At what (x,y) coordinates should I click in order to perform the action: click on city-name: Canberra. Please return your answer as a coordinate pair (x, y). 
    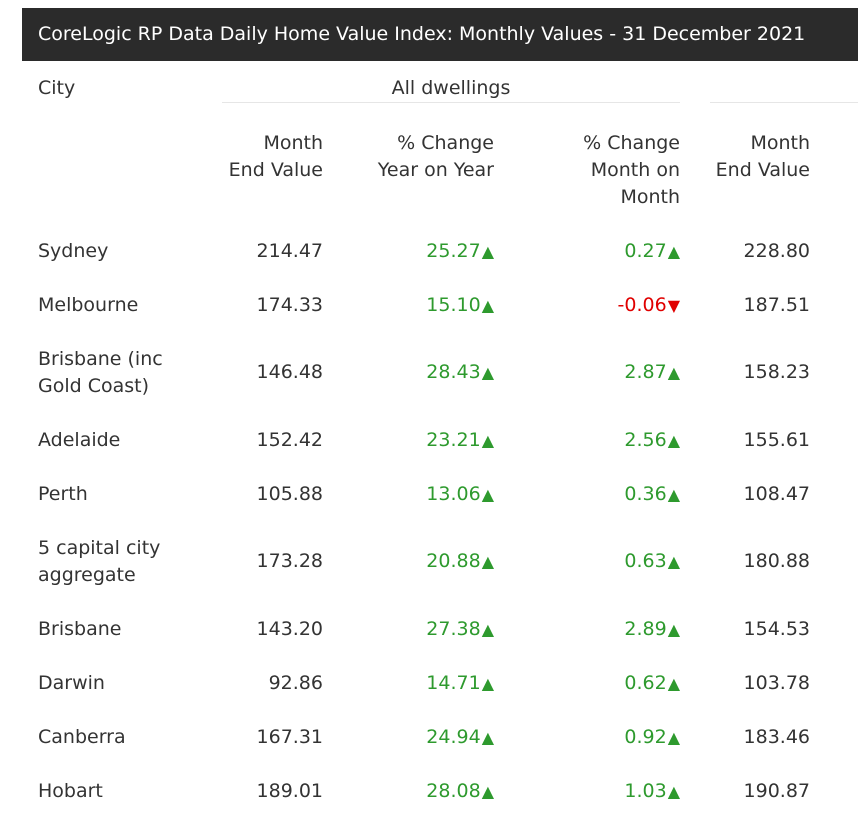
    Looking at the image, I should click on (82, 737).